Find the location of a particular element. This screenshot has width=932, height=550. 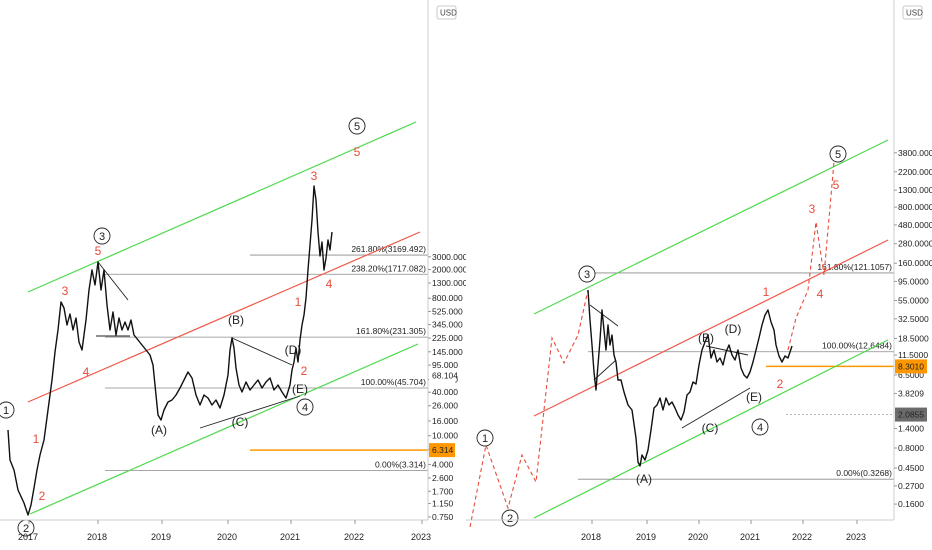

right-fib-label: 161.80%(121.1057) is located at coordinates (854, 267).